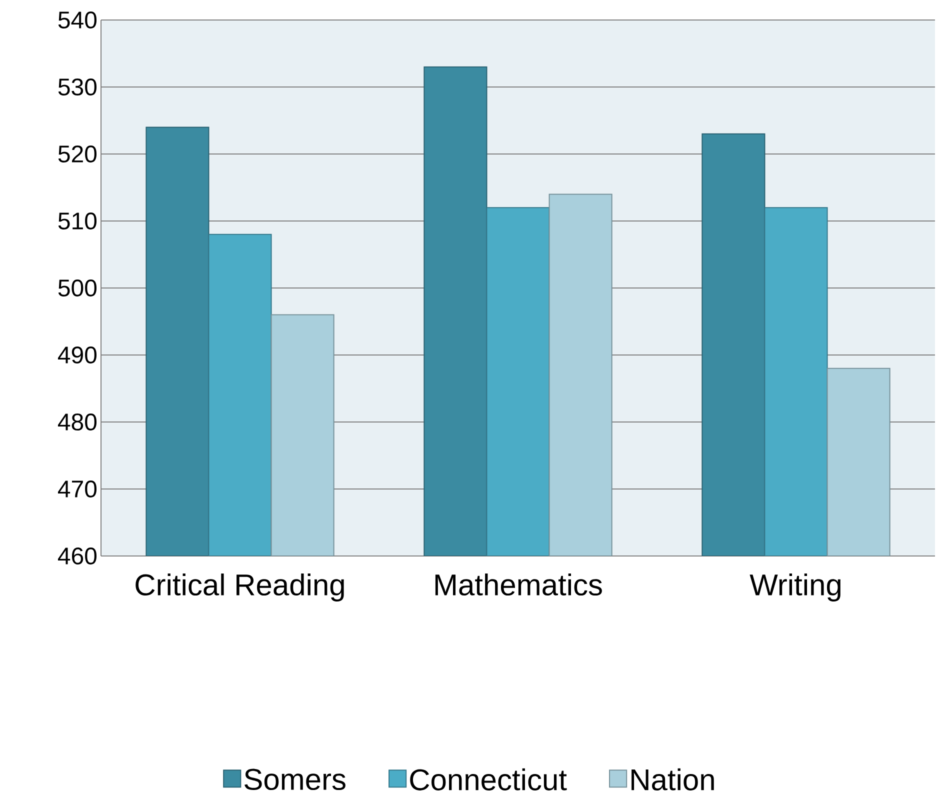  I want to click on y-tick-label: 480, so click(77, 422).